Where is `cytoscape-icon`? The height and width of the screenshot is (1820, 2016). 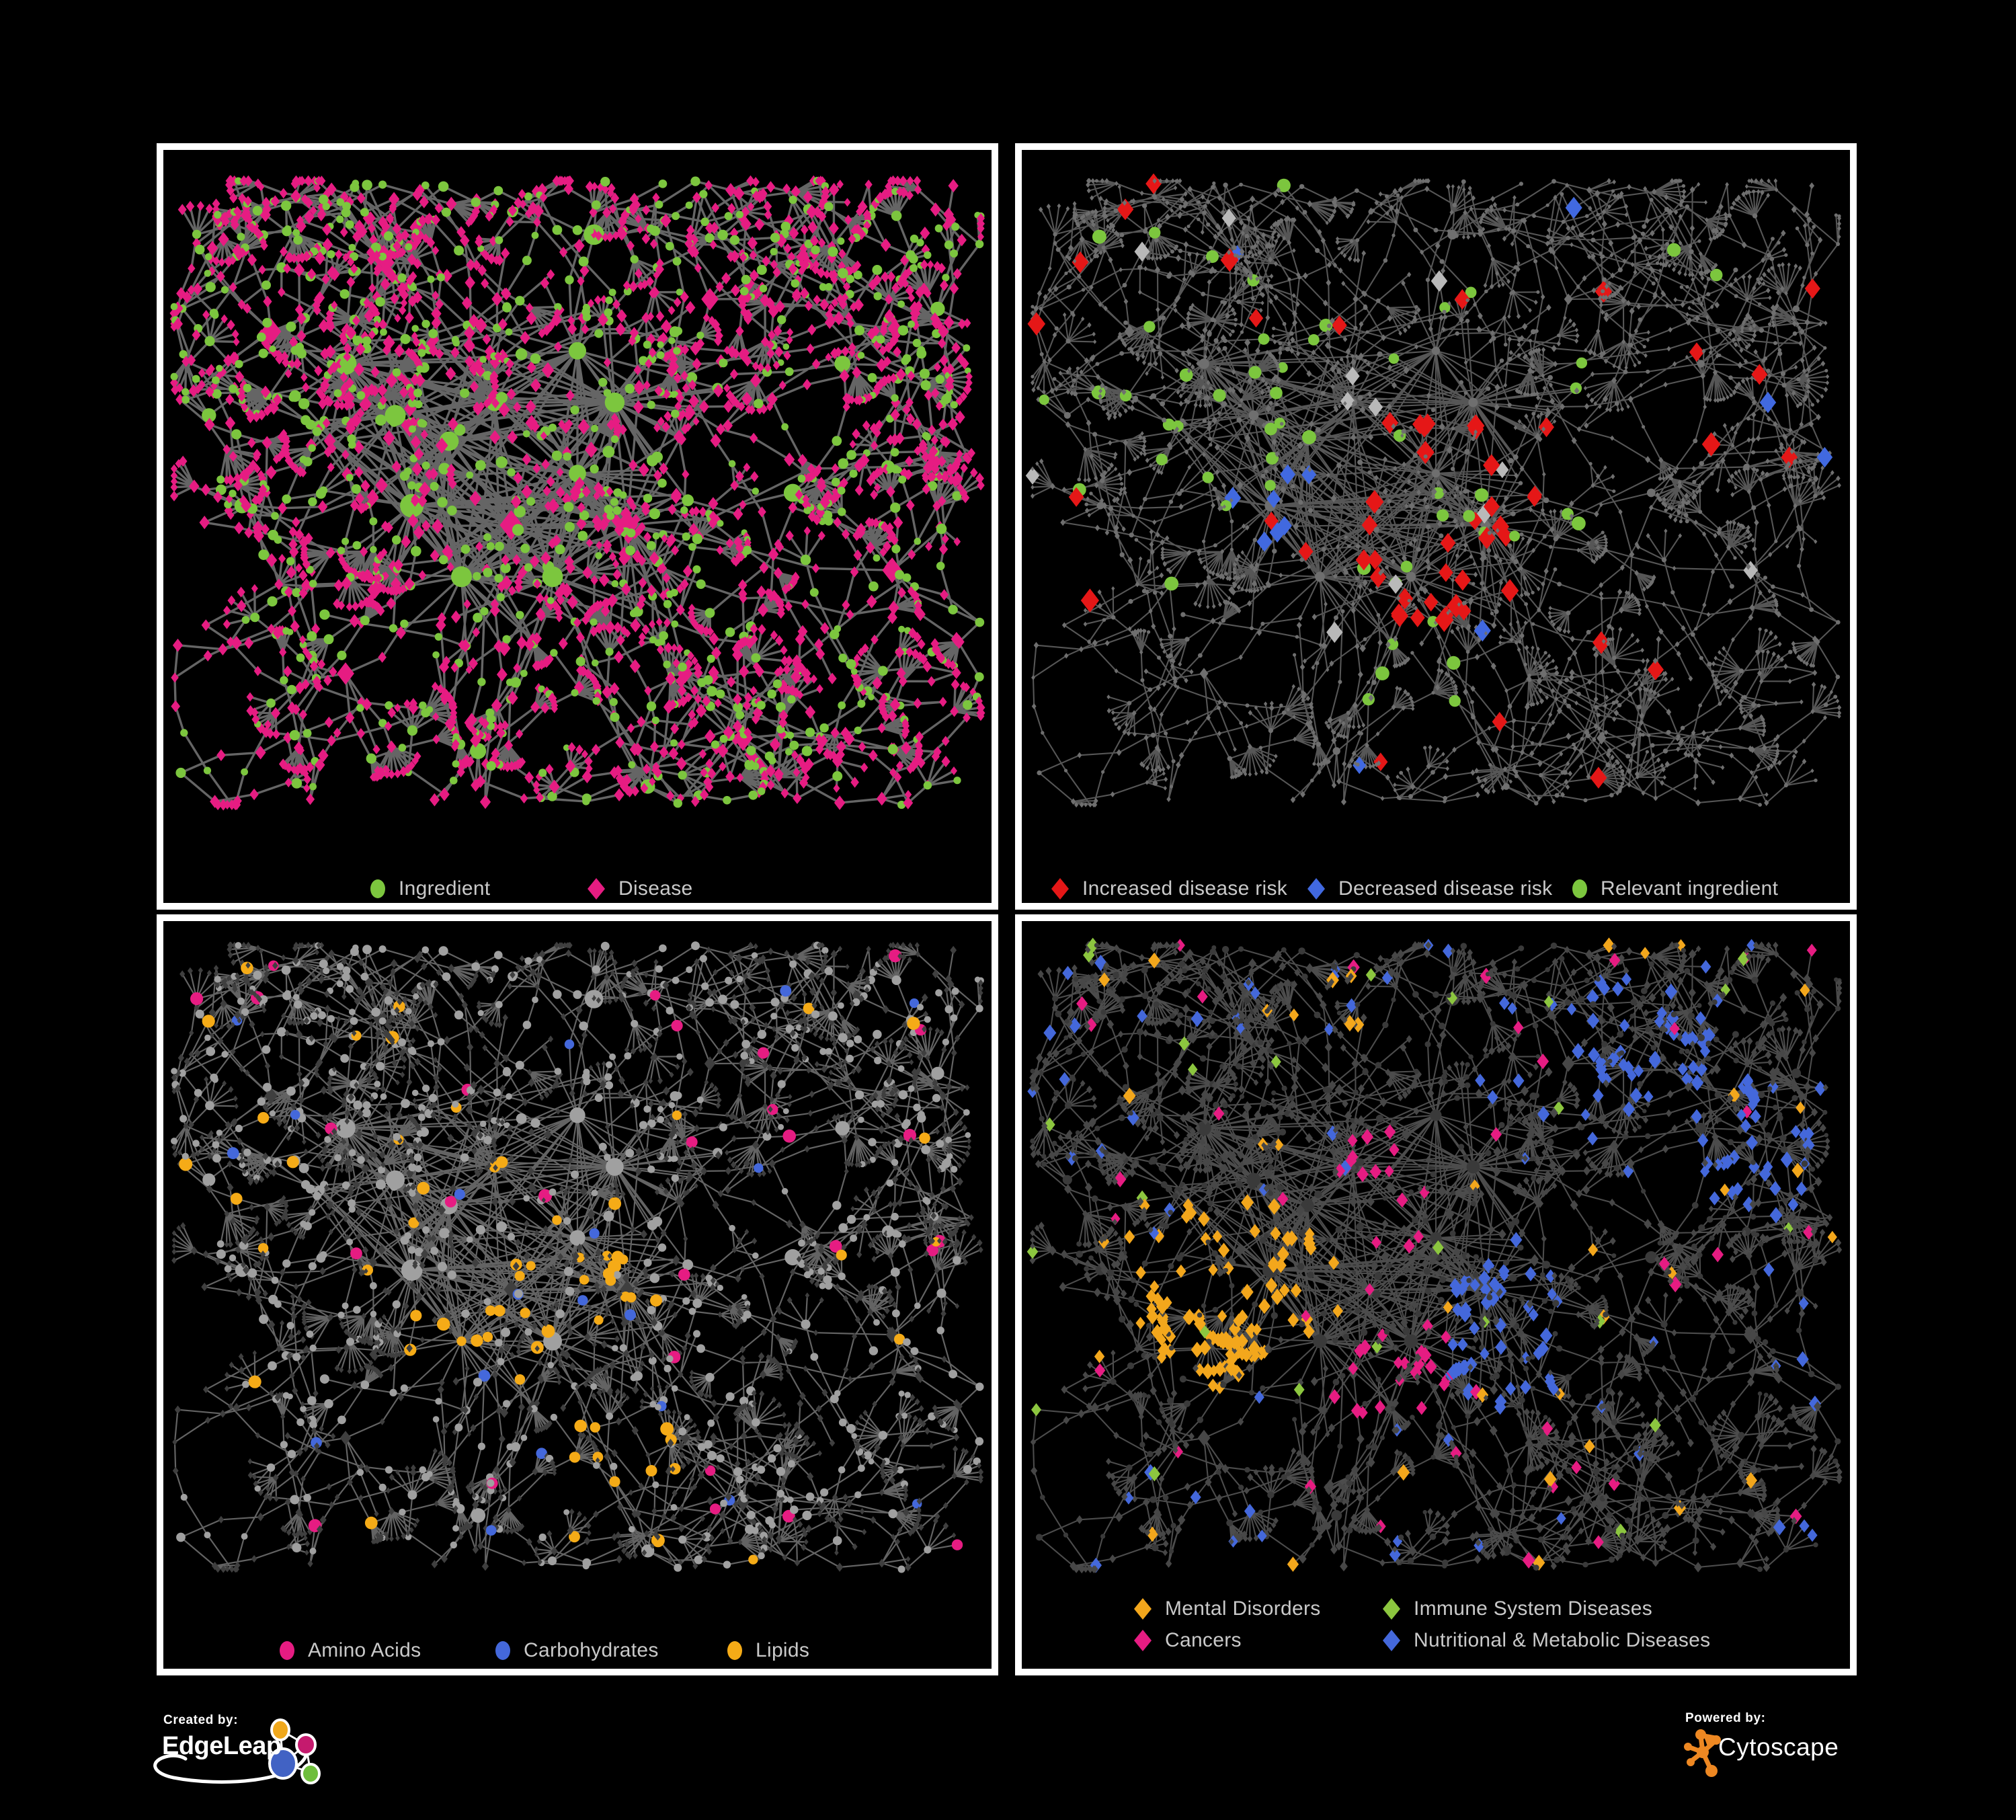
cytoscape-icon is located at coordinates (1702, 1753).